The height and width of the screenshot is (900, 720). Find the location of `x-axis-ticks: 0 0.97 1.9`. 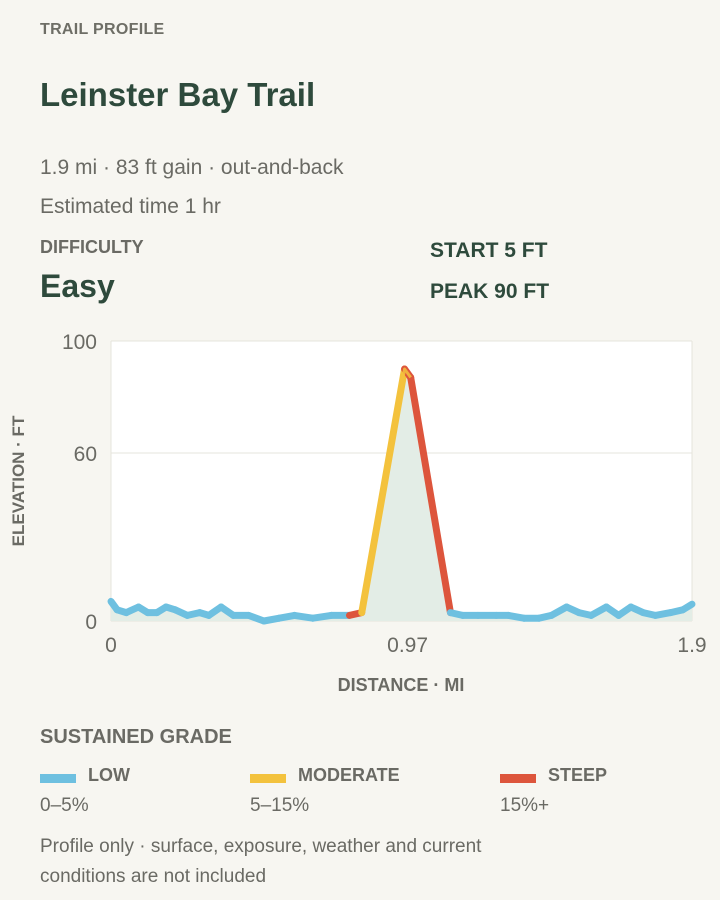

x-axis-ticks: 0 0.97 1.9 is located at coordinates (405, 645).